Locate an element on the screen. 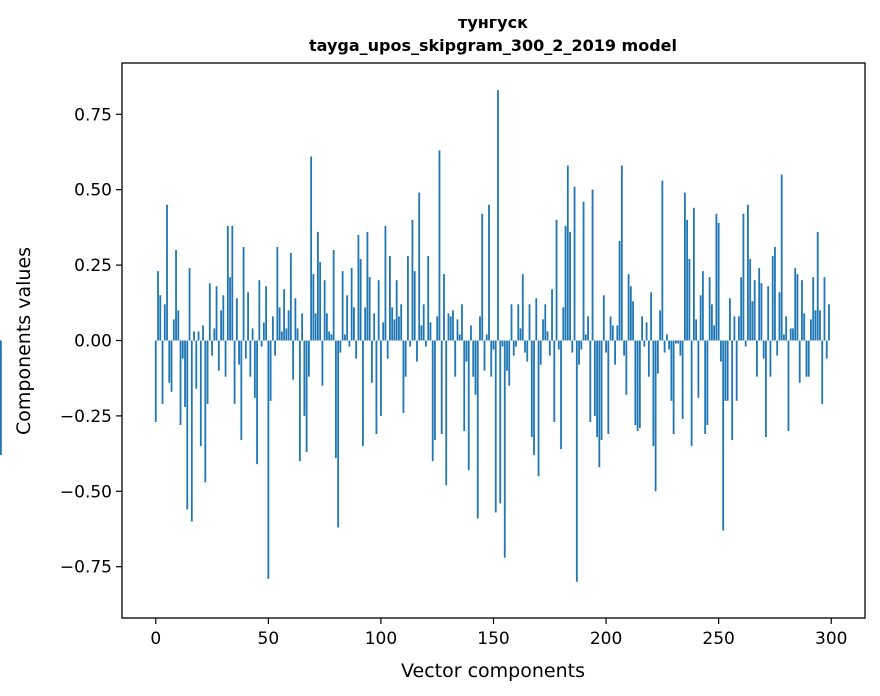 This screenshot has width=880, height=696. x-tick-label: 250 is located at coordinates (718, 639).